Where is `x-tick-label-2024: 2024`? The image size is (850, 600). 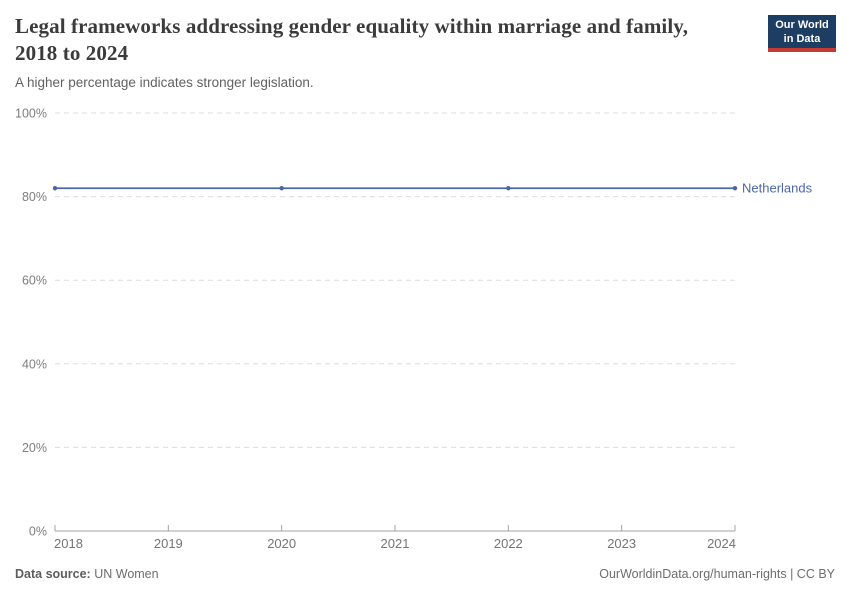 x-tick-label-2024: 2024 is located at coordinates (721, 543).